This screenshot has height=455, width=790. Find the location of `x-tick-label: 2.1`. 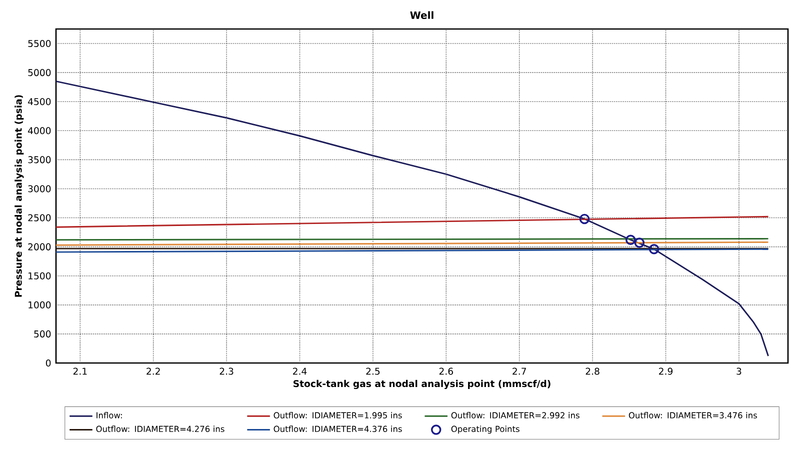

x-tick-label: 2.1 is located at coordinates (80, 371).